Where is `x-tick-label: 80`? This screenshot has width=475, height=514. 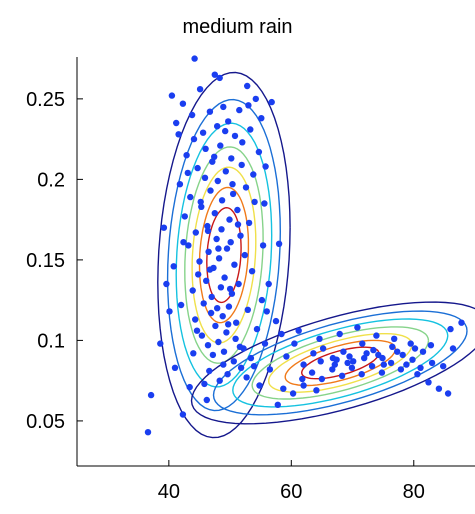
x-tick-label: 80 is located at coordinates (414, 492).